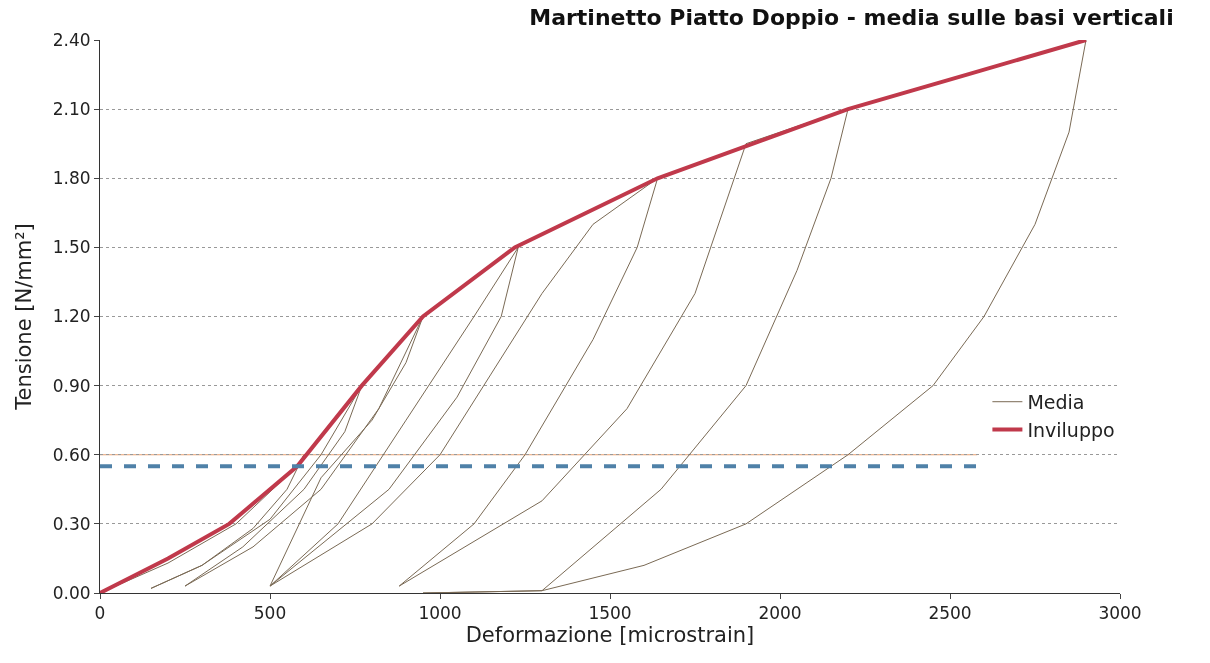  I want to click on y-tick-label: 0.60, so click(71, 454).